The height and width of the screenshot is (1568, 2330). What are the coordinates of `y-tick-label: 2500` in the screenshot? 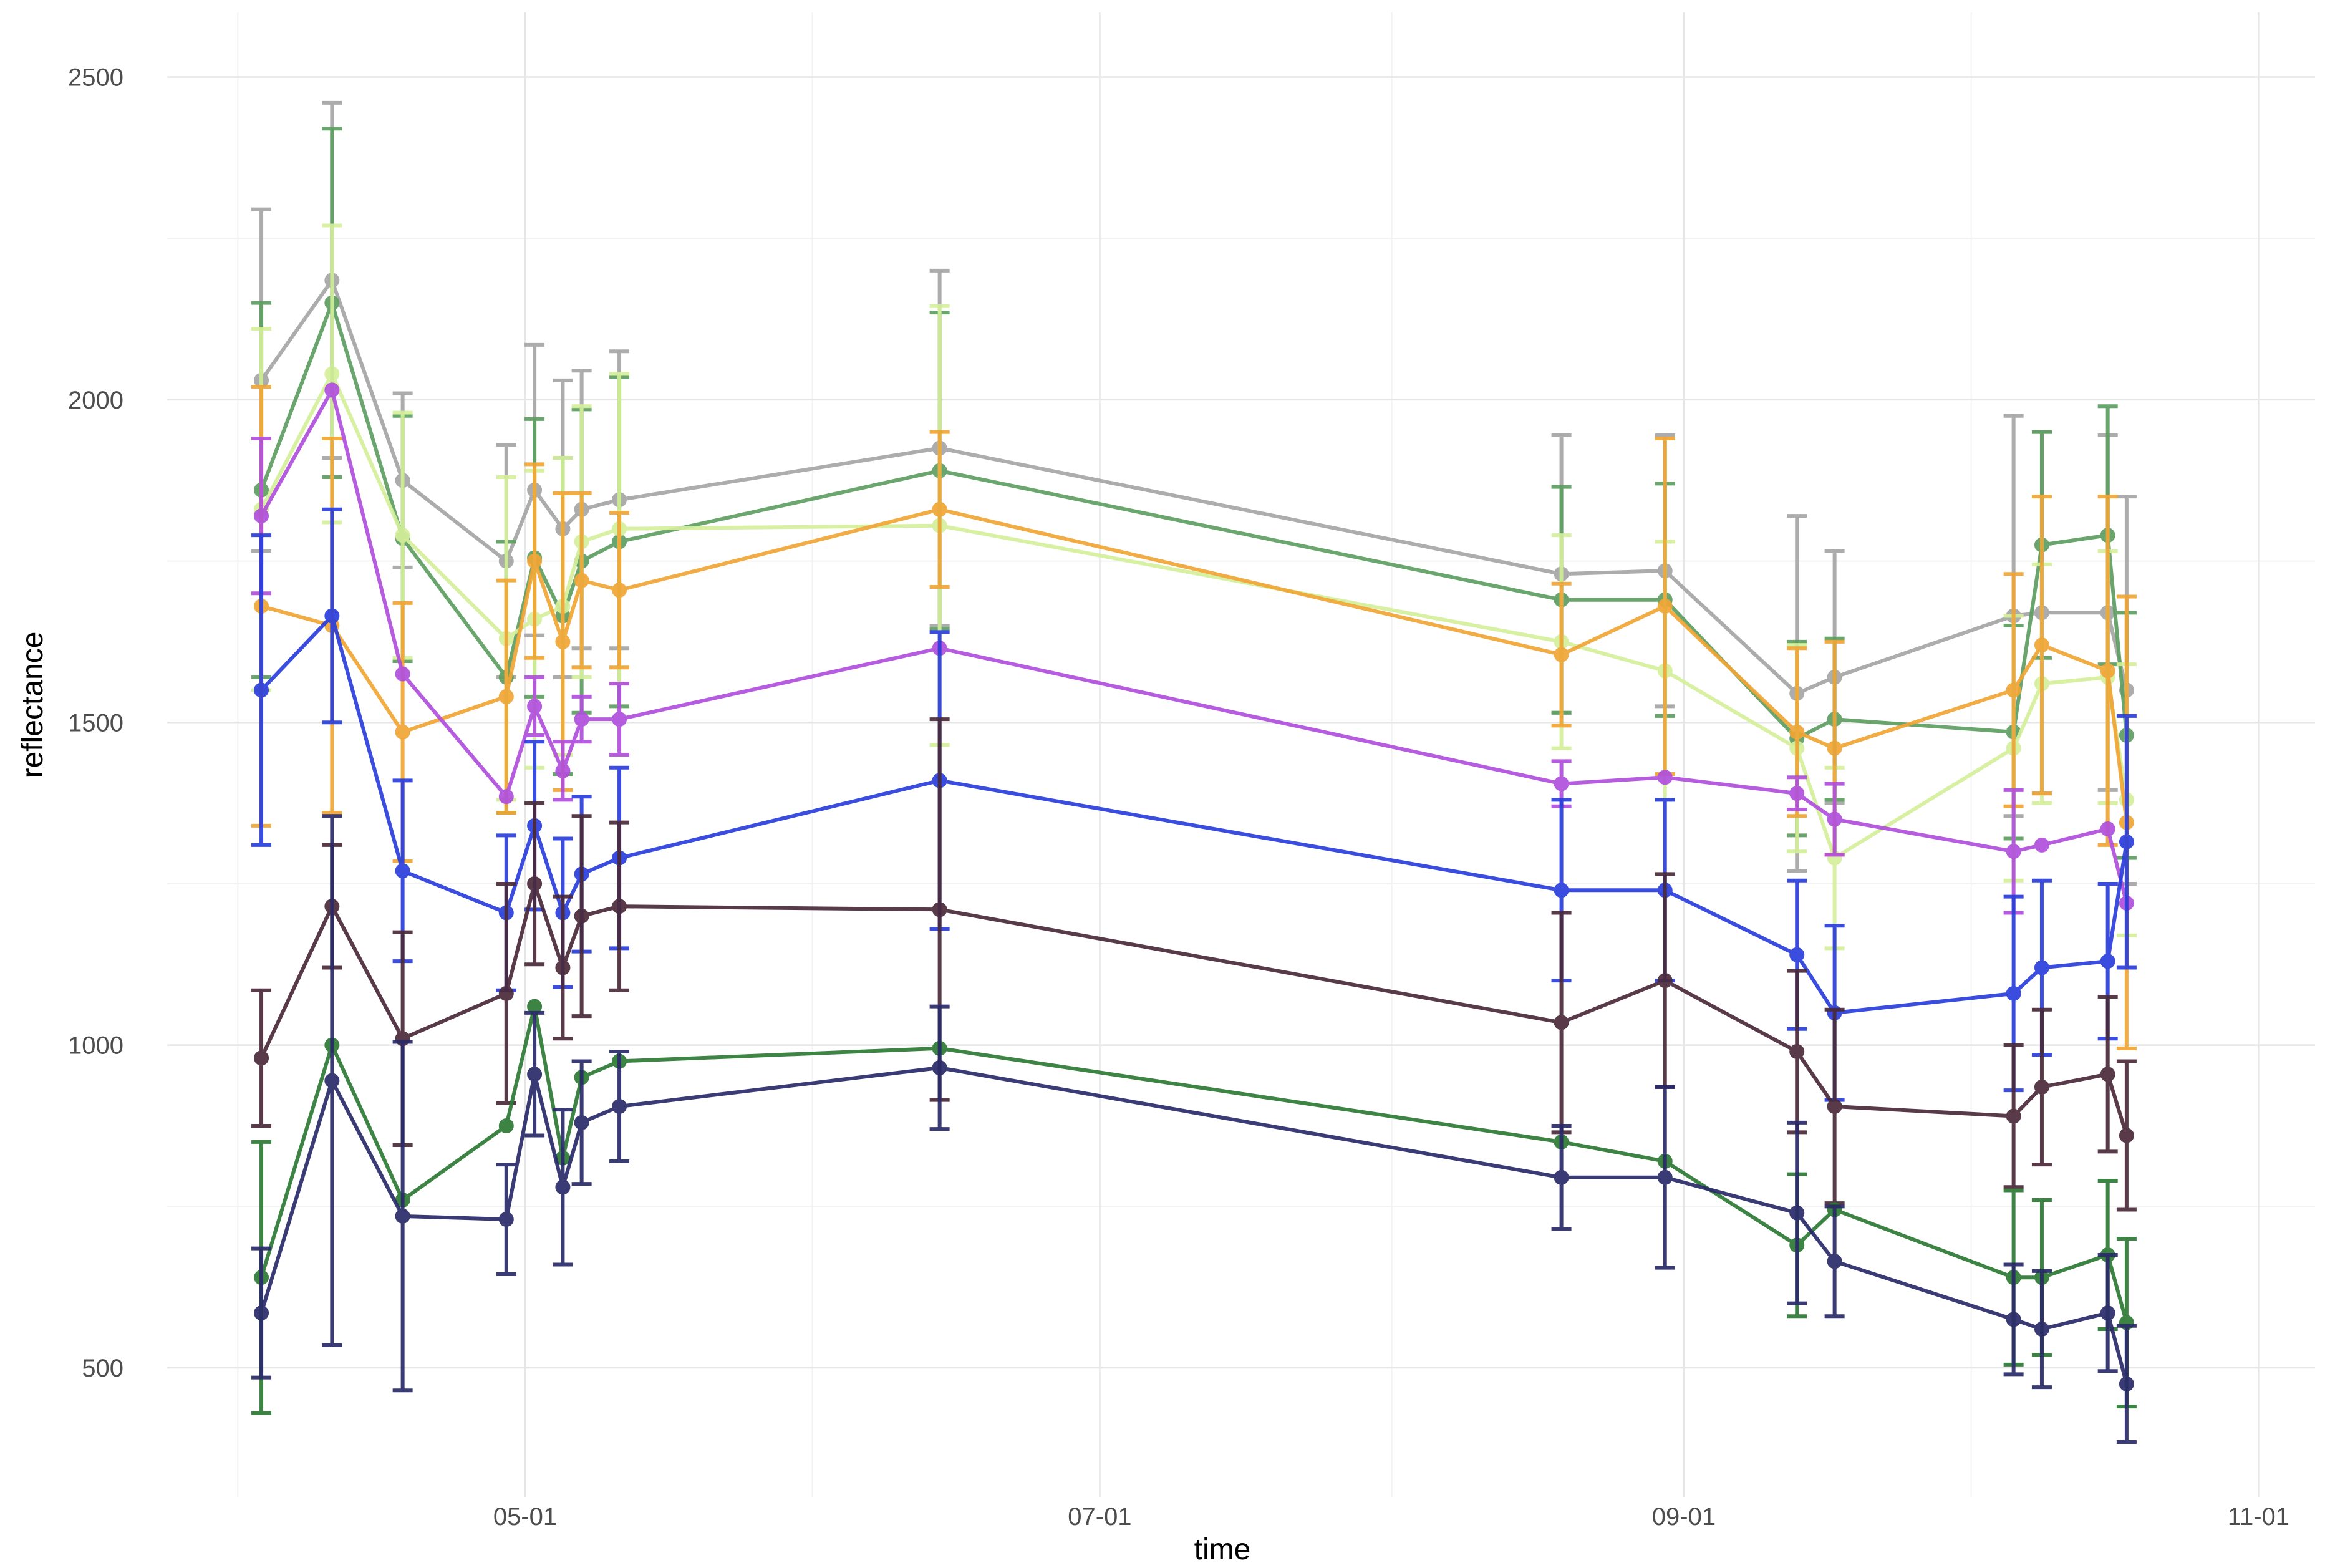 It's located at (95, 77).